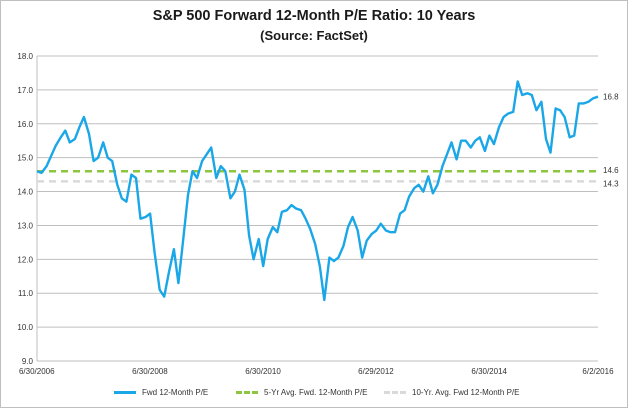  What do you see at coordinates (25, 225) in the screenshot?
I see `y-tick-label: 13.0` at bounding box center [25, 225].